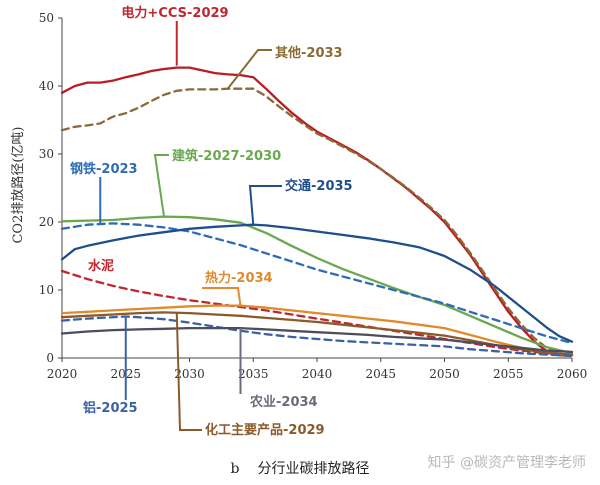 The height and width of the screenshot is (485, 600). I want to click on y-tick-label: 20, so click(46, 222).